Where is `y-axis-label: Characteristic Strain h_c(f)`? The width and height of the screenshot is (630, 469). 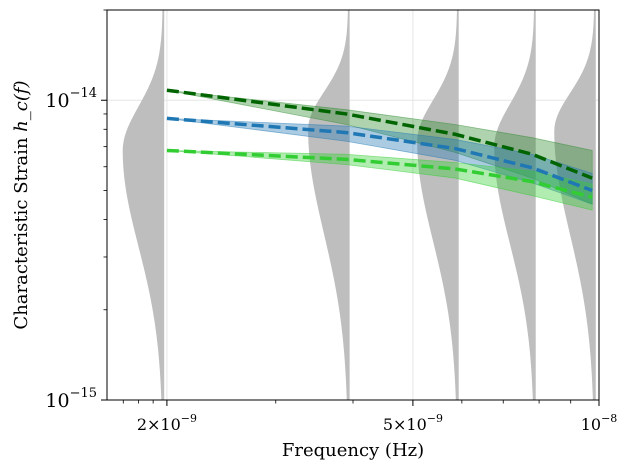
y-axis-label: Characteristic Strain h_c(f) is located at coordinates (21, 204).